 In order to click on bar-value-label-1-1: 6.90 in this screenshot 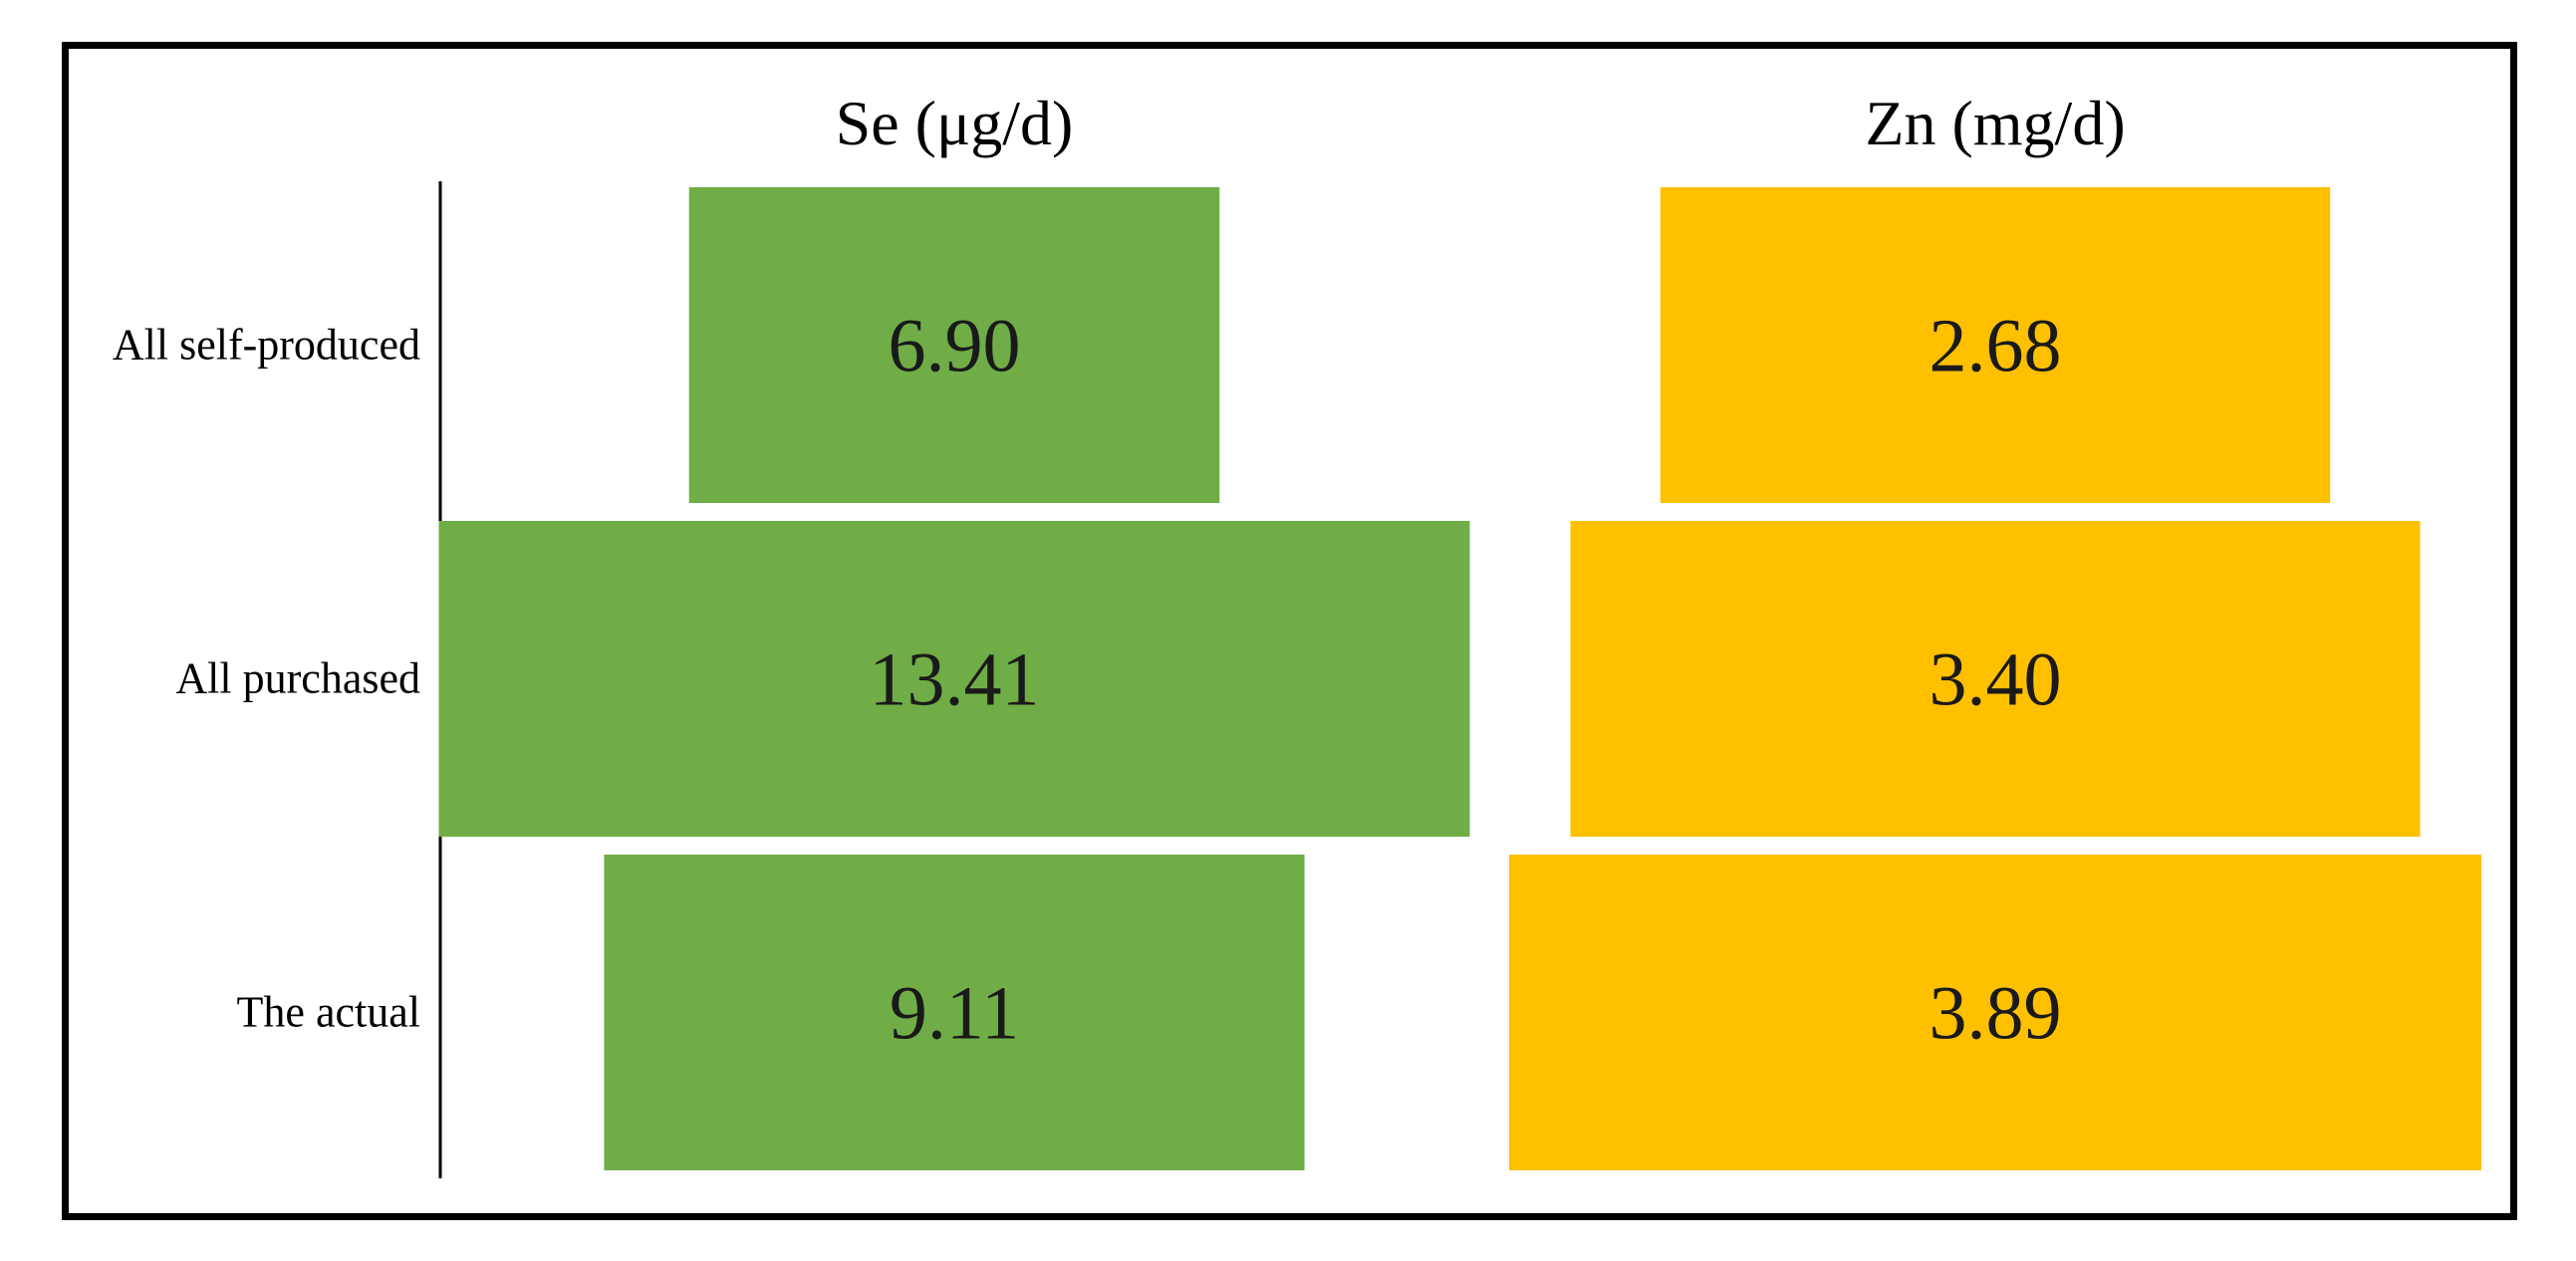, I will do `click(955, 346)`.